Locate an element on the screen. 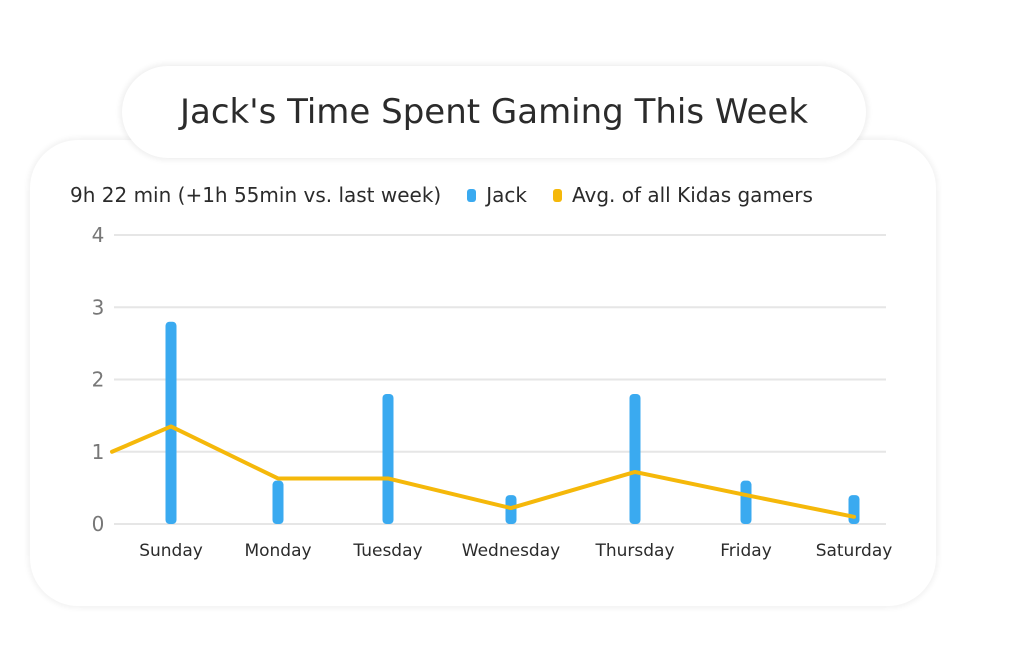 Image resolution: width=1024 pixels, height=649 pixels. bar-thursday is located at coordinates (635, 458).